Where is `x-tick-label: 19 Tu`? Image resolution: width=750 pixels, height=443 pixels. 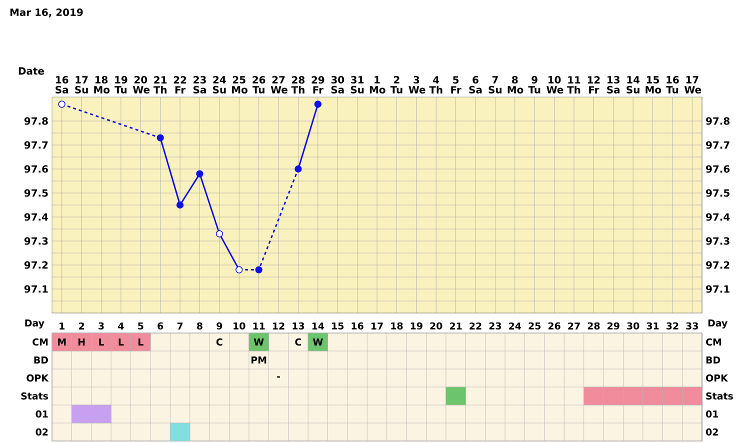 x-tick-label: 19 Tu is located at coordinates (121, 85).